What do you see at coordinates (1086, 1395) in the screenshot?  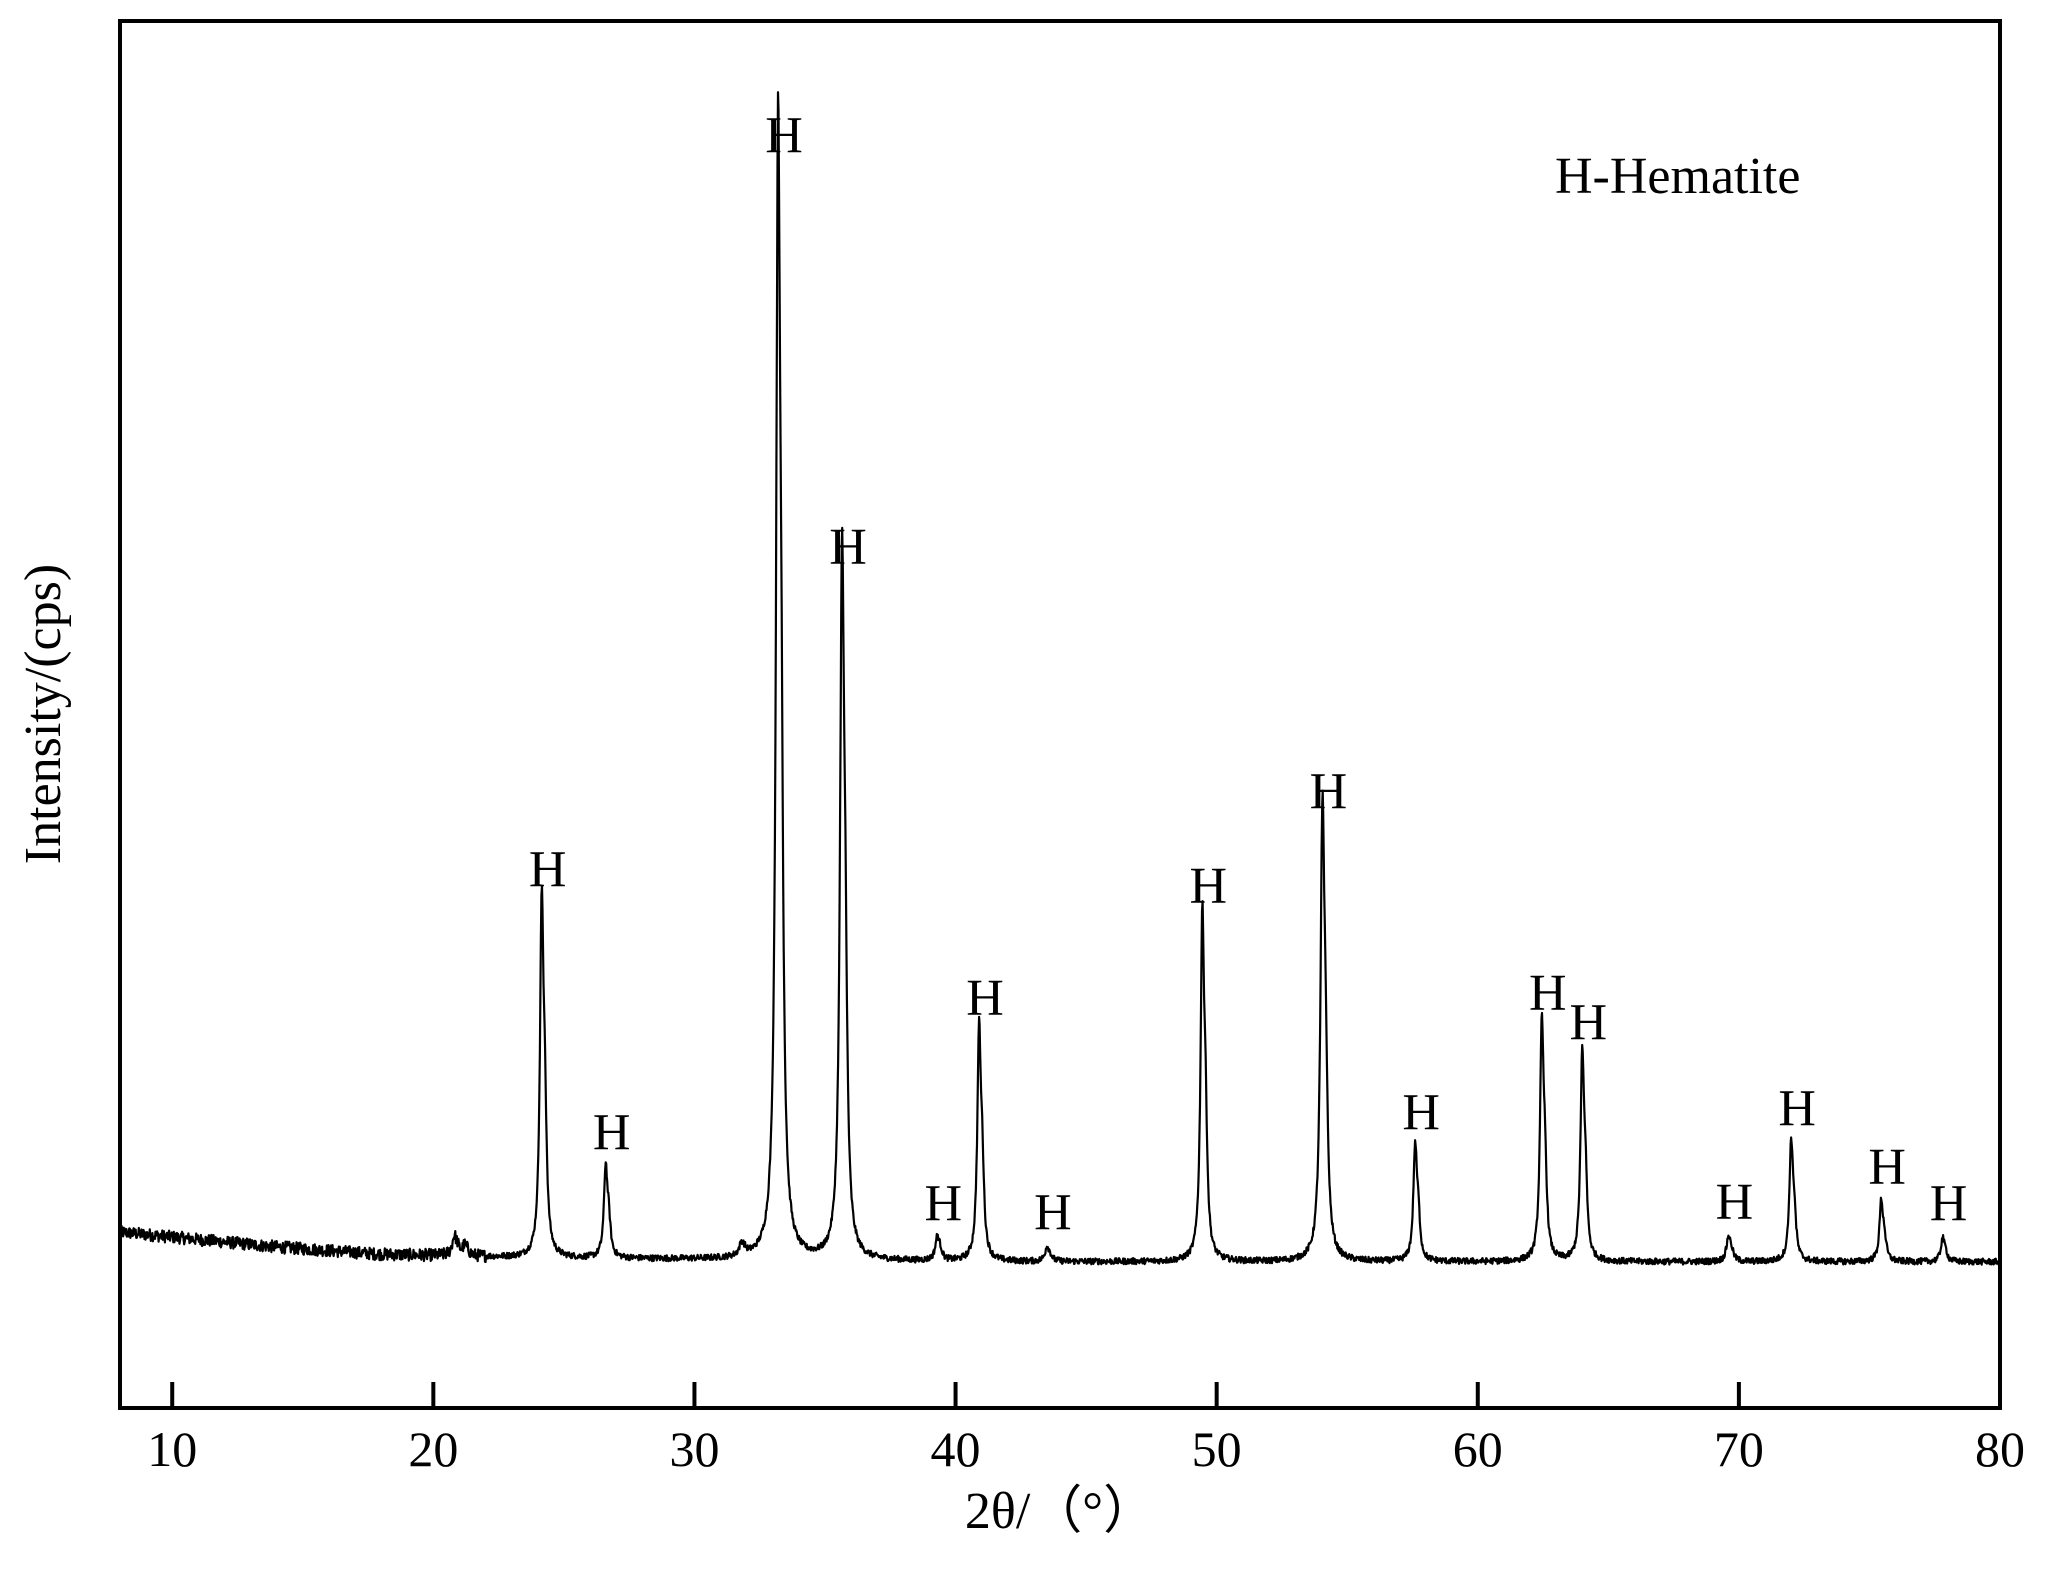 I see `x-axis-ticks` at bounding box center [1086, 1395].